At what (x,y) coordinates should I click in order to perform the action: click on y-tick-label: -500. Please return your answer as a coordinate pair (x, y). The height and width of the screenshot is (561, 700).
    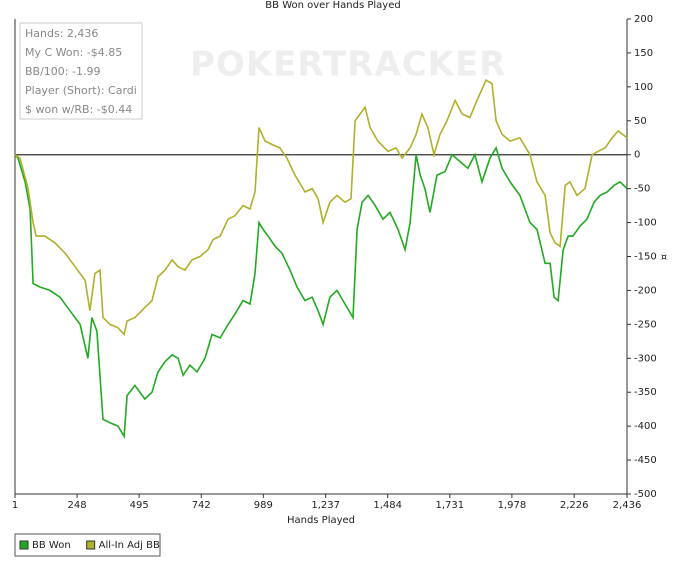
    Looking at the image, I should click on (645, 494).